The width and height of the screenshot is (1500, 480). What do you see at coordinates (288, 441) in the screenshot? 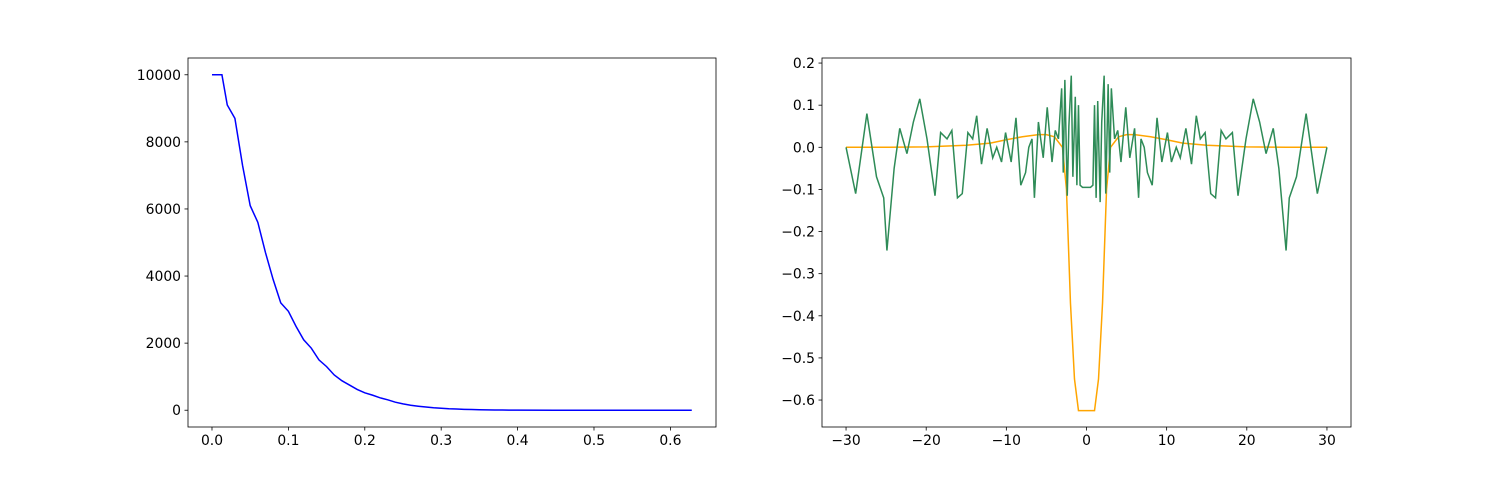
I see `x-tick-label: 0.1` at bounding box center [288, 441].